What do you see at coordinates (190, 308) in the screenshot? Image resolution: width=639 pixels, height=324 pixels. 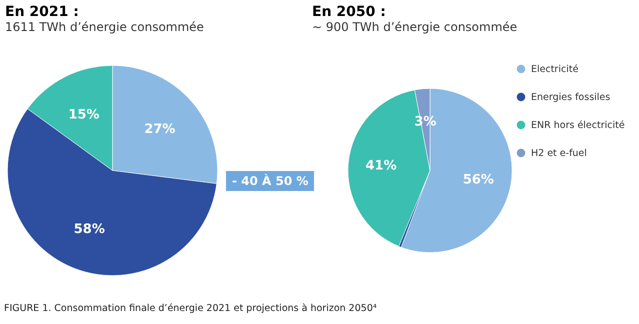 I see `caption: FIGURE 1. Consommation finale d’énergie 2021 et projections à horizon 2050⁴` at bounding box center [190, 308].